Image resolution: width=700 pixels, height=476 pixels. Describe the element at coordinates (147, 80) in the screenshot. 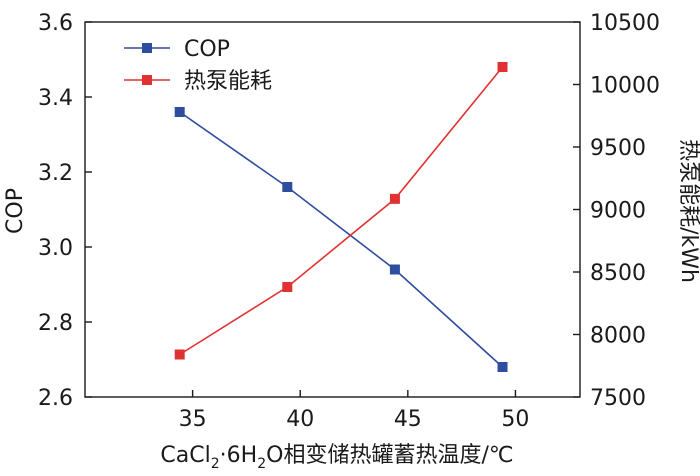

I see `legend-marker-energy` at that location.